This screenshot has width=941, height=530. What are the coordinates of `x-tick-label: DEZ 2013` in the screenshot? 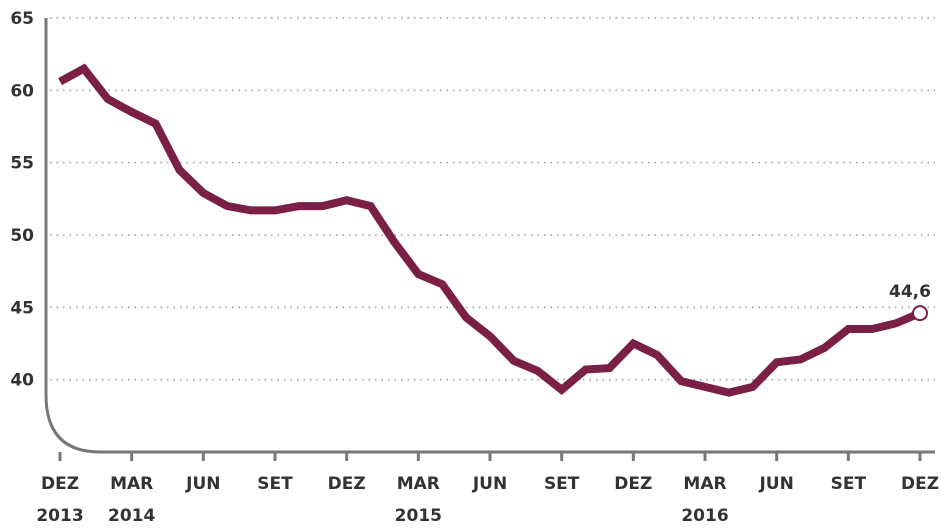 It's located at (59, 500).